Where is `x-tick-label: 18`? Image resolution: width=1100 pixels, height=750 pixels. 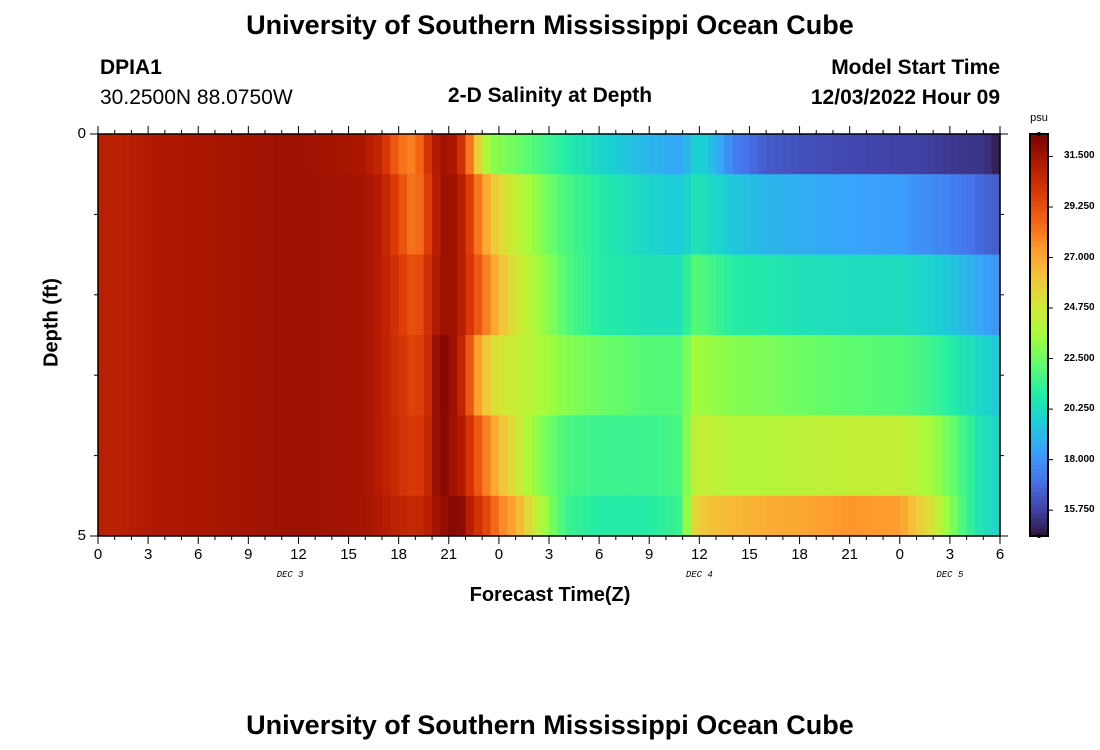 x-tick-label: 18 is located at coordinates (398, 554).